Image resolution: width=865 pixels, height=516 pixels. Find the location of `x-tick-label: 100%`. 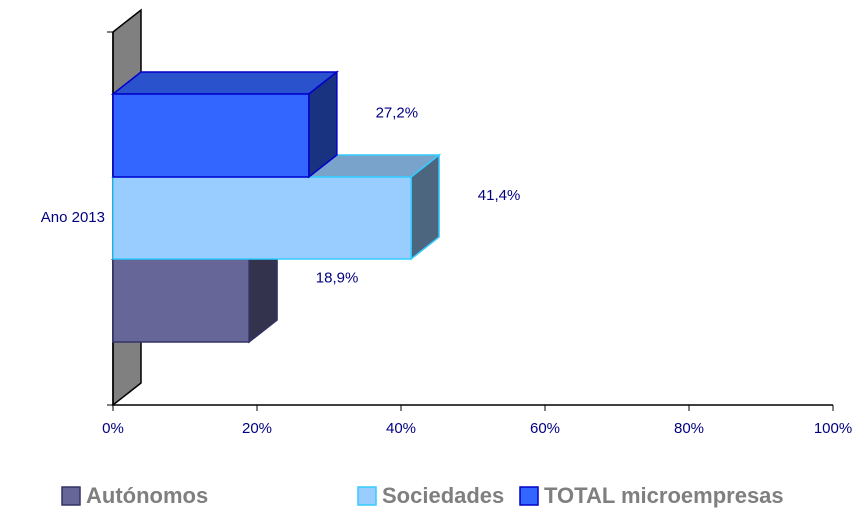

x-tick-label: 100% is located at coordinates (833, 428).